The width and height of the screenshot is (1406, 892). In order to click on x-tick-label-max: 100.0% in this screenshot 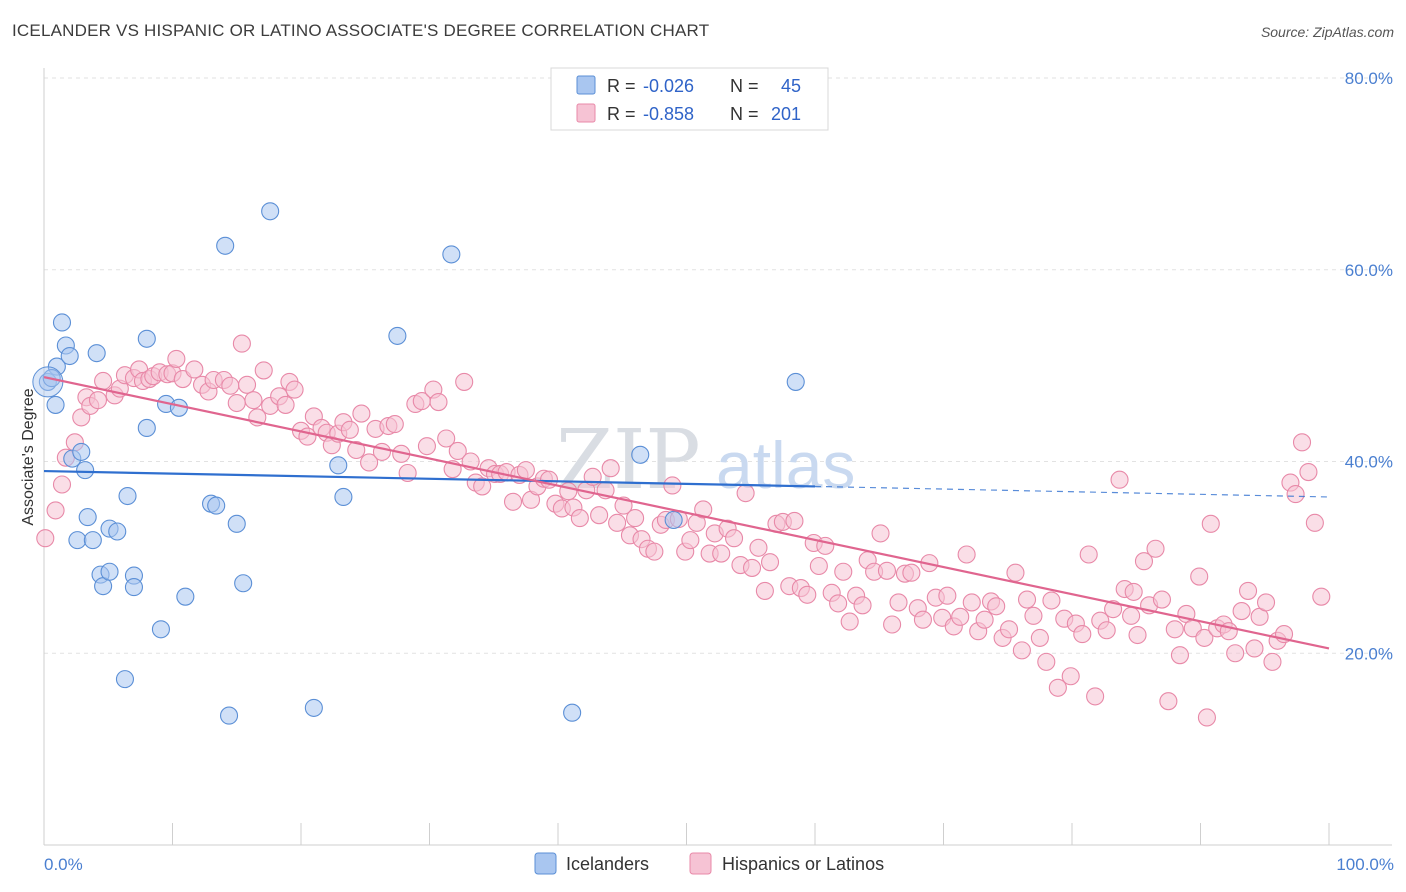, I will do `click(1365, 864)`.